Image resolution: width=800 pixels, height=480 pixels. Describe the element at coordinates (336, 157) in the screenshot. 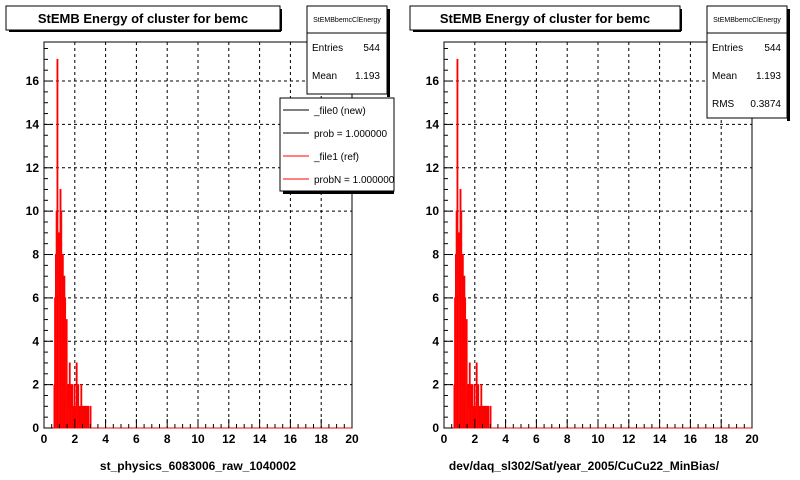

I see `legend-label-ref: _file1 (ref)` at that location.